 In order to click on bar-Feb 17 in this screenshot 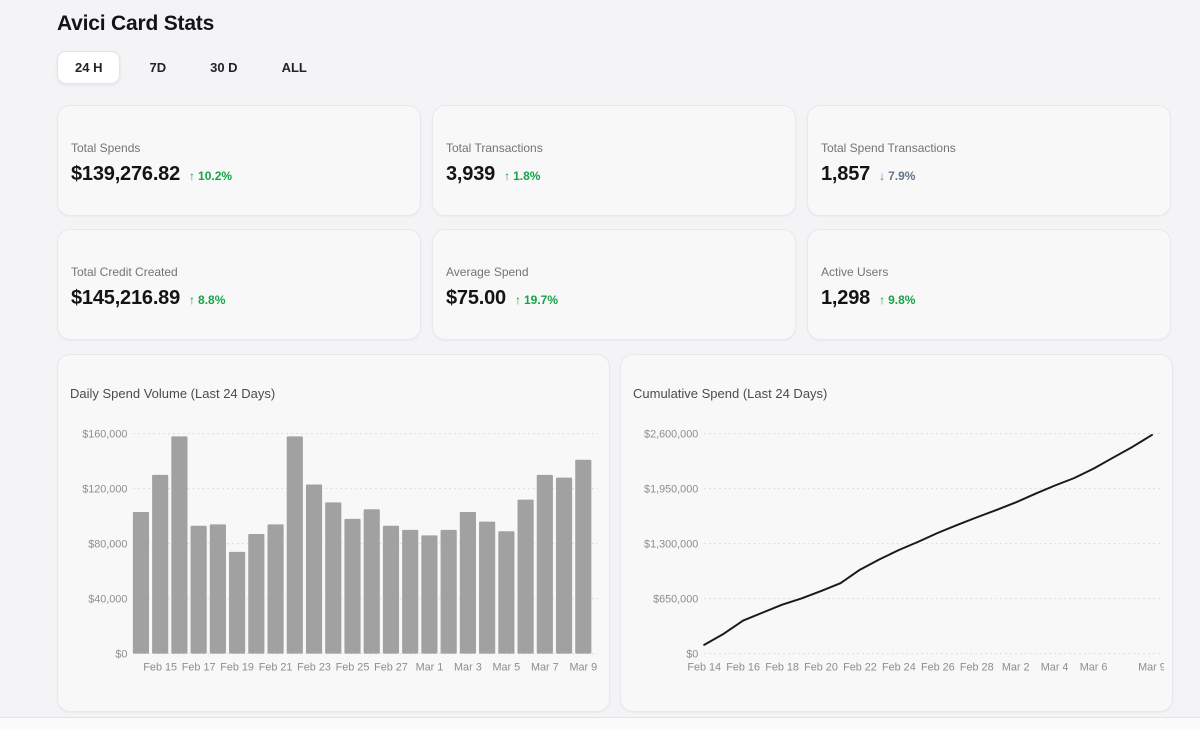, I will do `click(198, 589)`.